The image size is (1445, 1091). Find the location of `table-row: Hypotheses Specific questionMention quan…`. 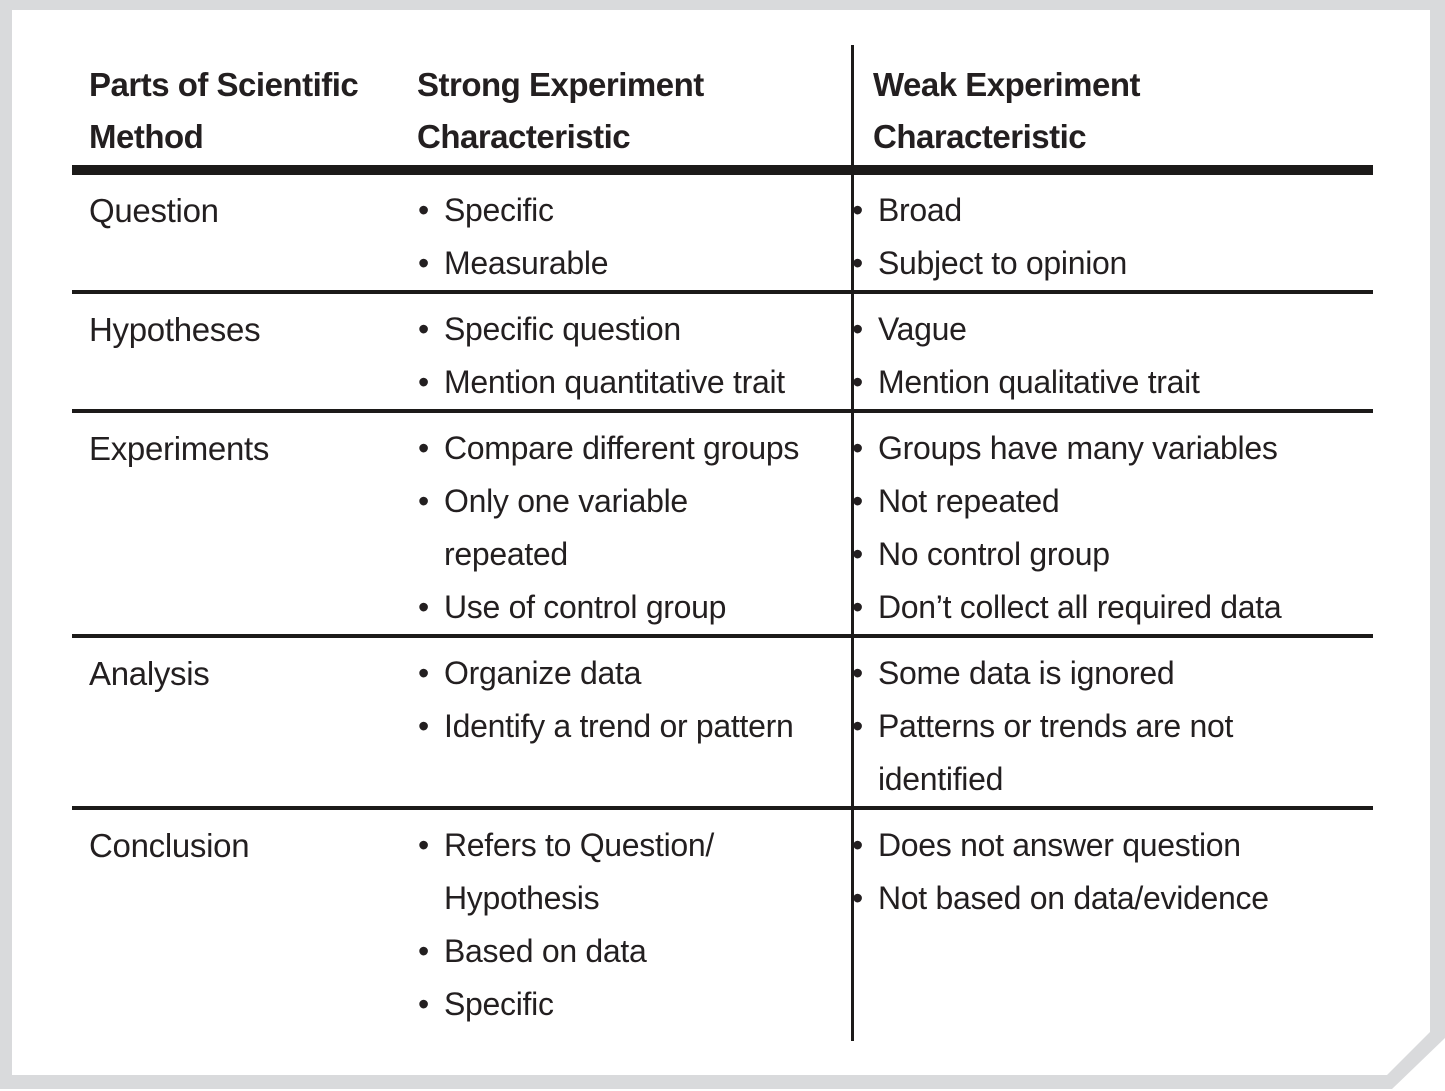

table-row: Hypotheses Specific questionMention quan… is located at coordinates (722, 353).